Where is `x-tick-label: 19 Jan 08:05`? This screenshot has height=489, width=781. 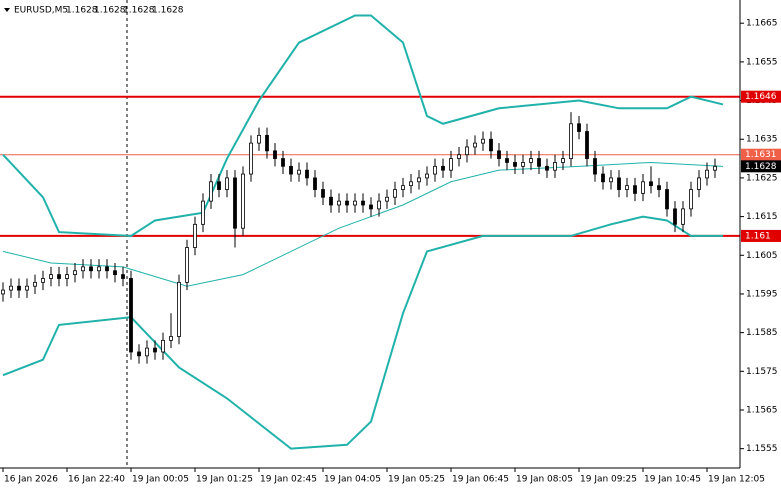 x-tick-label: 19 Jan 08:05 is located at coordinates (544, 480).